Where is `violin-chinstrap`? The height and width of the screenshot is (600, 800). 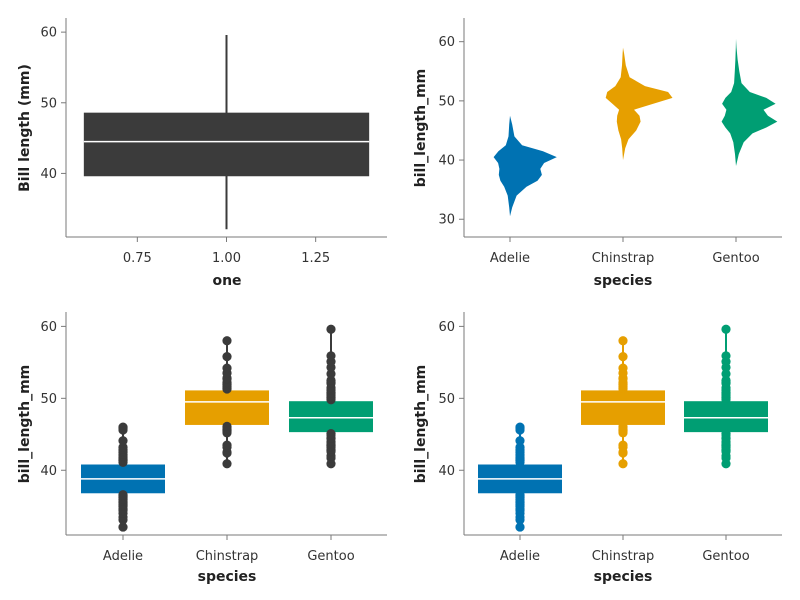 violin-chinstrap is located at coordinates (639, 104).